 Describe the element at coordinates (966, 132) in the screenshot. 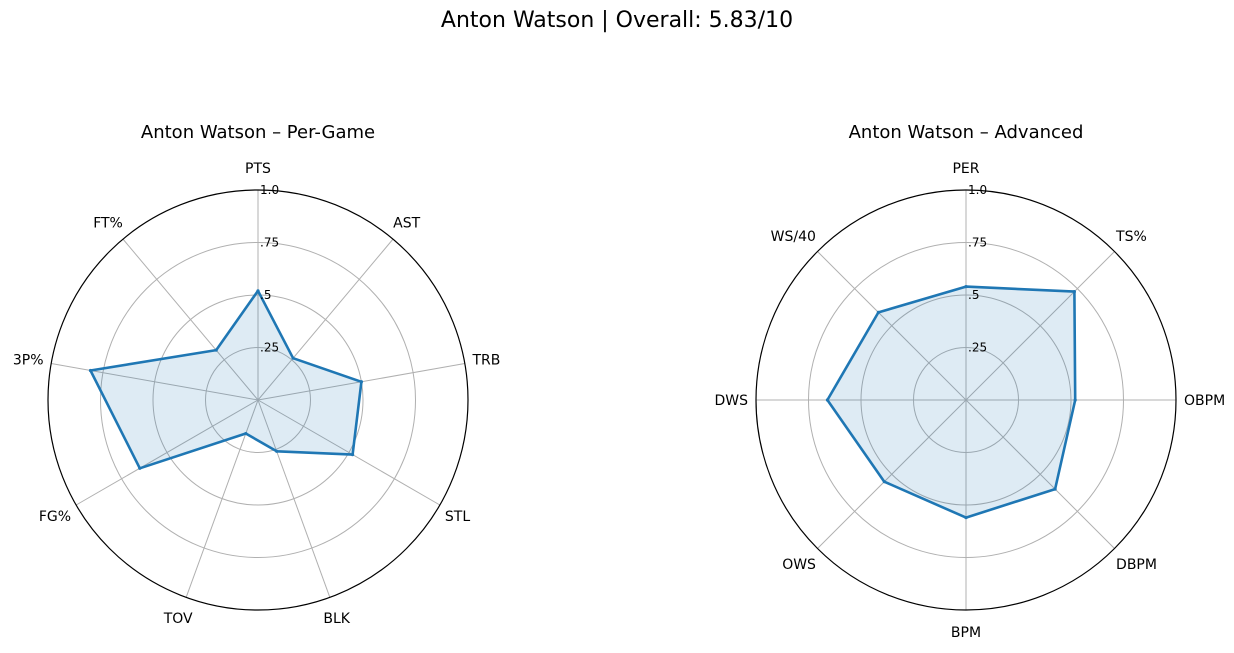

I see `radar-title-advanced: Anton Watson – Advanced` at that location.